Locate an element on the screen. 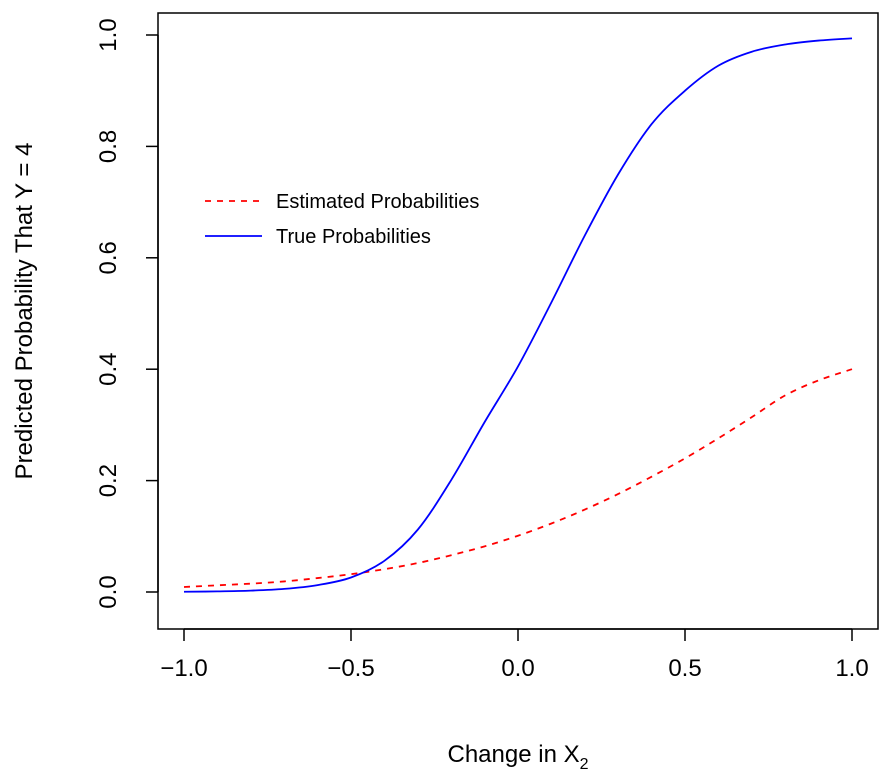 This screenshot has width=880, height=772. x-tick-label: 0.5 is located at coordinates (684, 668).